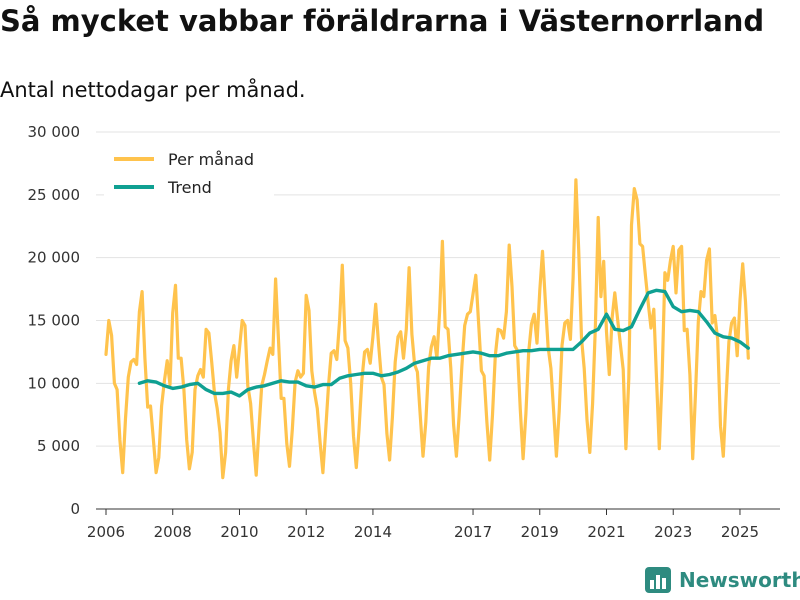 The width and height of the screenshot is (800, 600). Describe the element at coordinates (211, 159) in the screenshot. I see `legend-label-per-month: Per månad` at that location.